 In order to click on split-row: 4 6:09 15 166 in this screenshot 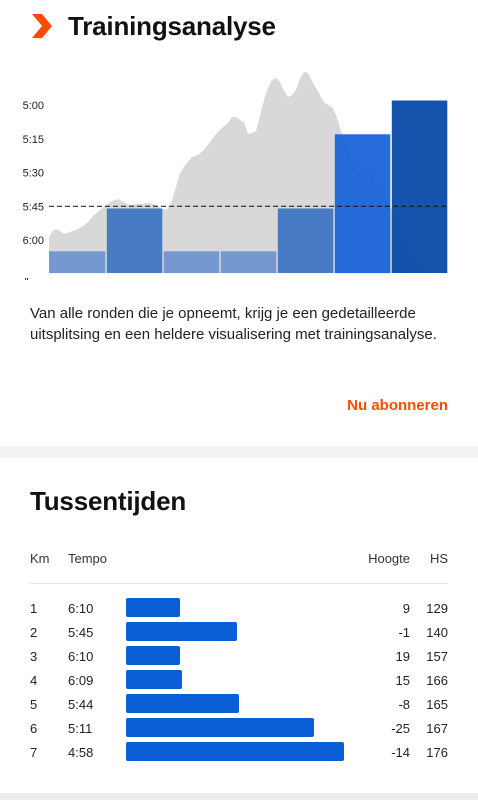, I will do `click(239, 680)`.